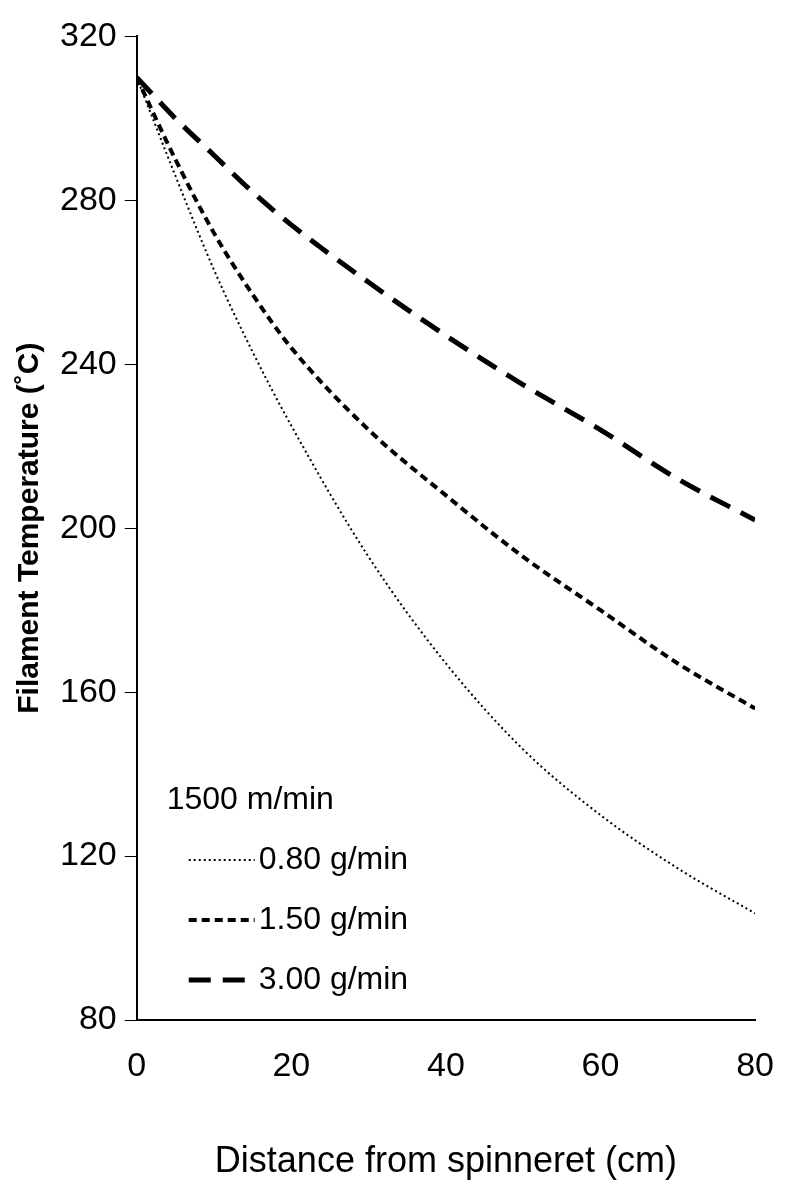 This screenshot has width=798, height=1200. I want to click on y-tick-label: 200, so click(88, 525).